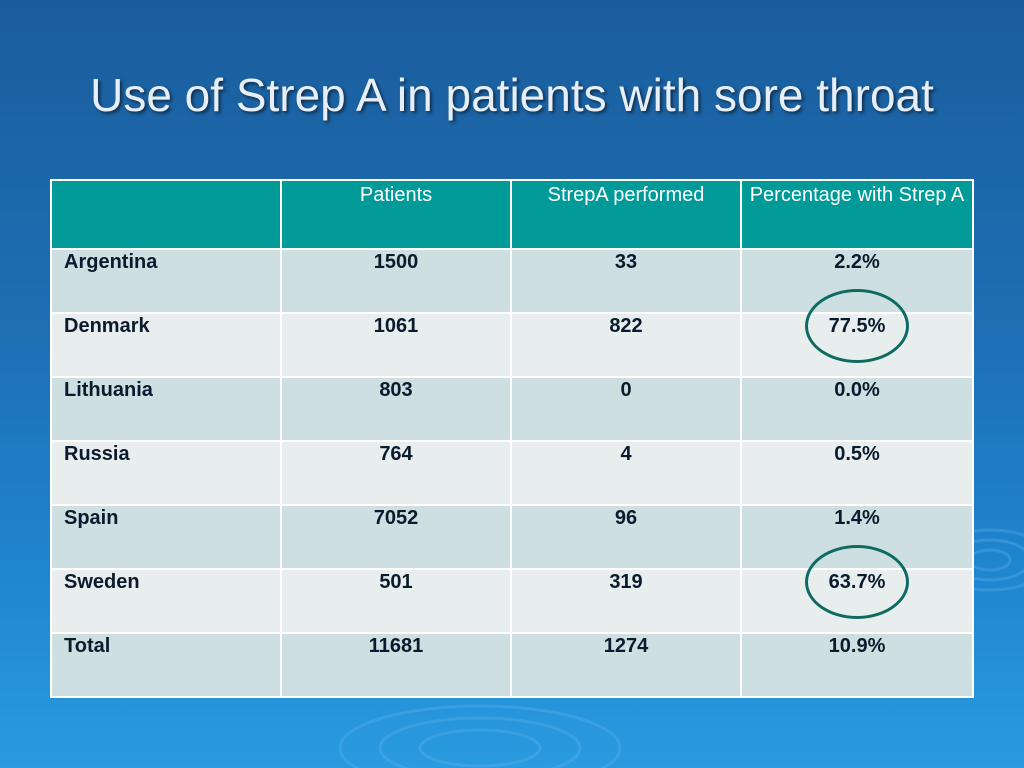  I want to click on percentage-value: 0.0%, so click(857, 390).